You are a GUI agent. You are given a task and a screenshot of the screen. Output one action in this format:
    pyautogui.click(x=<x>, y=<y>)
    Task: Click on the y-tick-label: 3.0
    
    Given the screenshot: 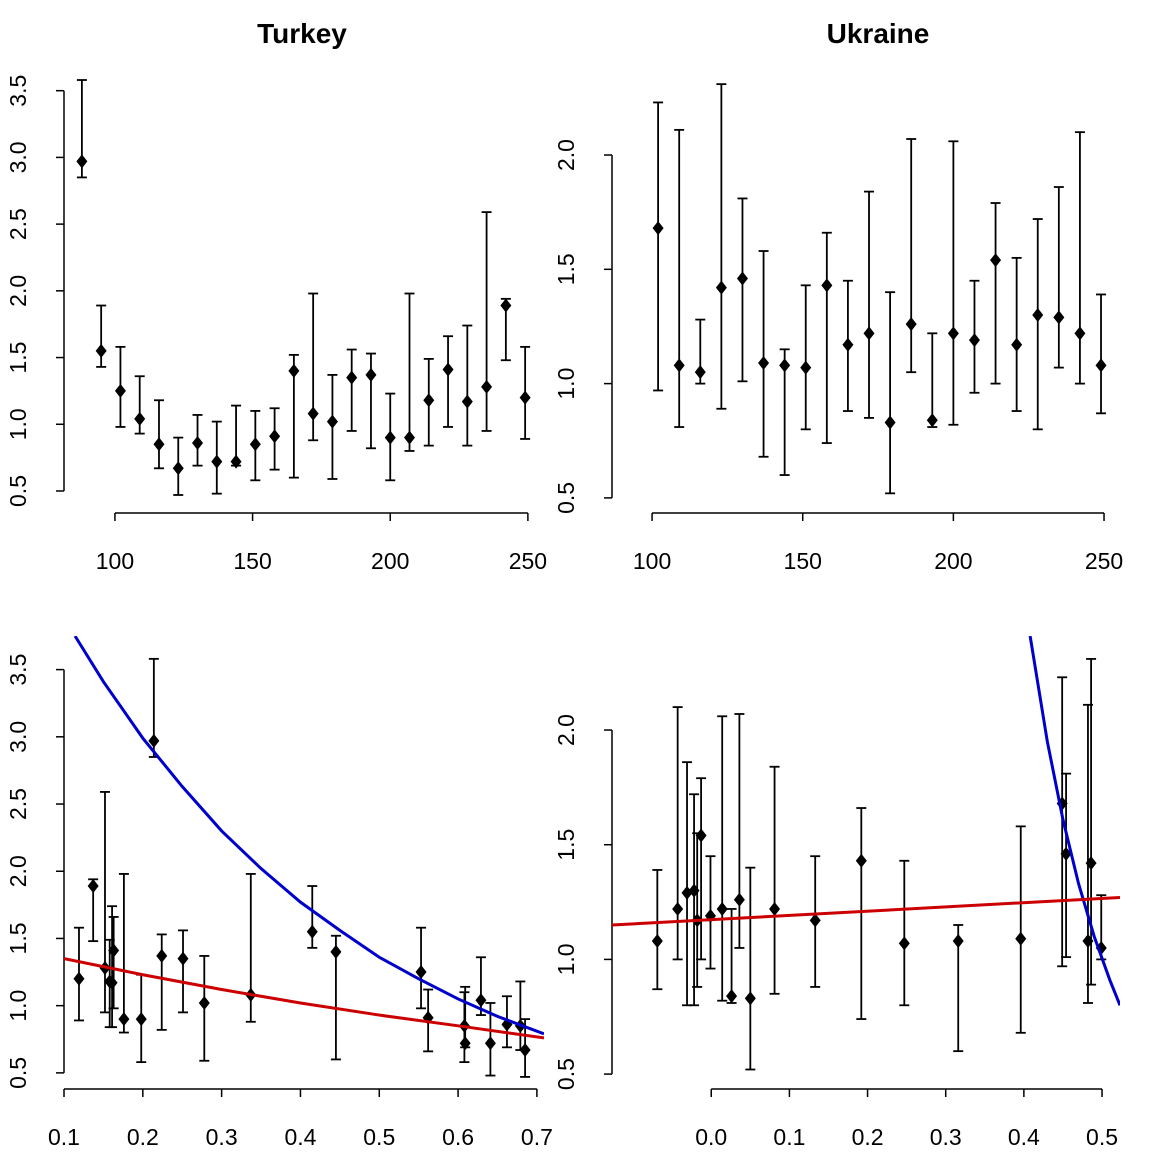 What is the action you would take?
    pyautogui.click(x=18, y=737)
    